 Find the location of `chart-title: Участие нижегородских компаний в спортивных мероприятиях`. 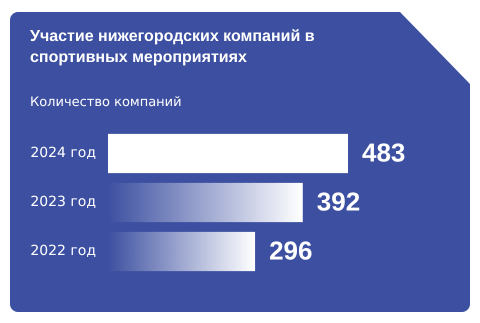

chart-title: Участие нижегородских компаний в спортивных мероприятиях is located at coordinates (173, 47).